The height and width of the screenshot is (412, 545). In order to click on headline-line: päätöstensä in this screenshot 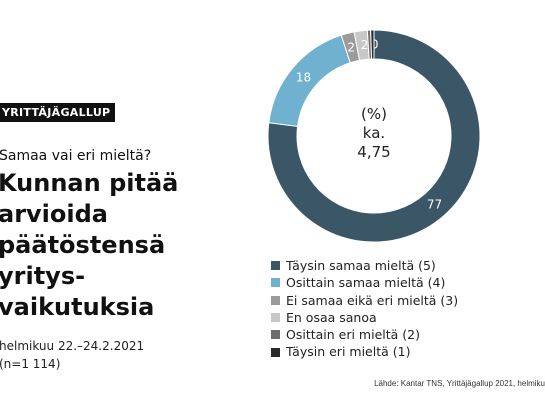, I will do `click(83, 245)`.